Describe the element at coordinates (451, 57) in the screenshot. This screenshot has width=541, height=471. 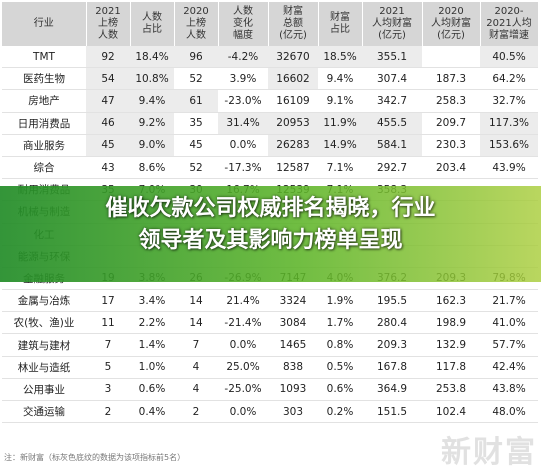
I see `table-cell` at that location.